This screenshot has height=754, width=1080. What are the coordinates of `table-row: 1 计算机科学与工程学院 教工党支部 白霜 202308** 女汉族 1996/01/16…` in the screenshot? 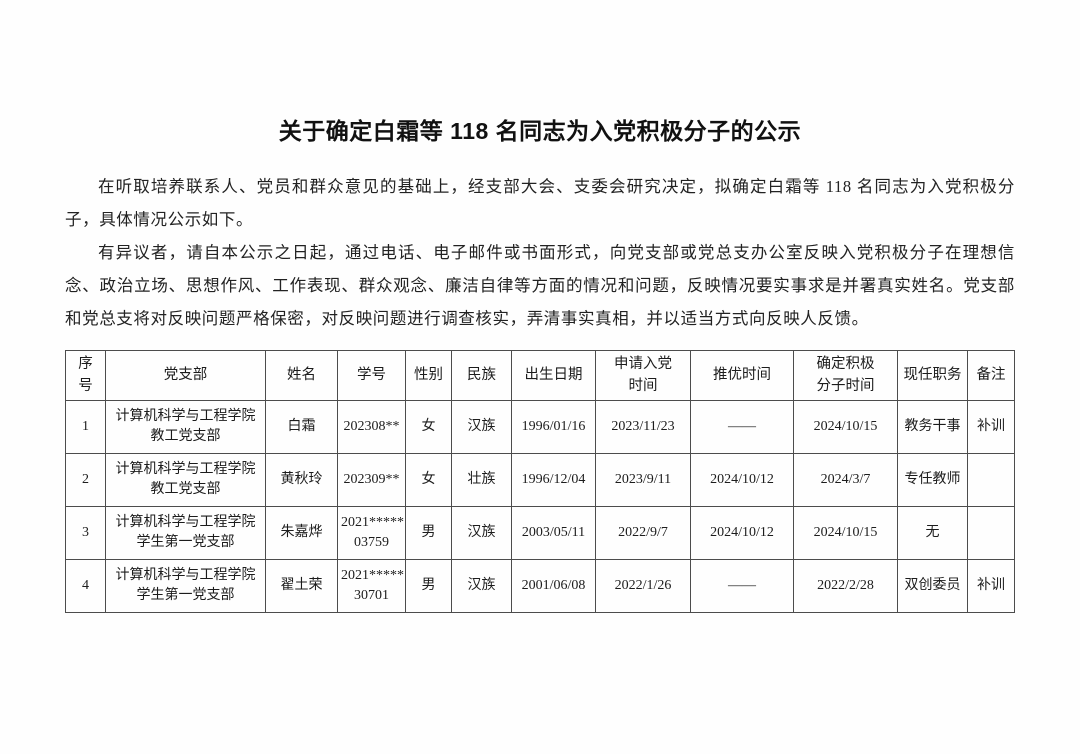 It's located at (540, 427).